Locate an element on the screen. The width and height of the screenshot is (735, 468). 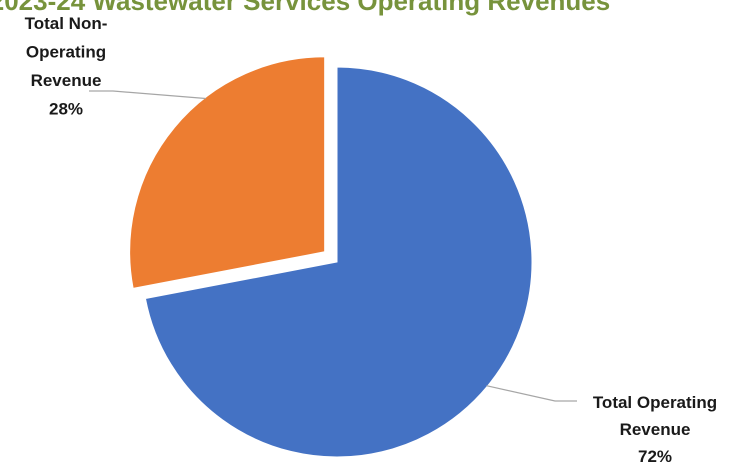
leader-line-operating-revenue is located at coordinates (531, 393).